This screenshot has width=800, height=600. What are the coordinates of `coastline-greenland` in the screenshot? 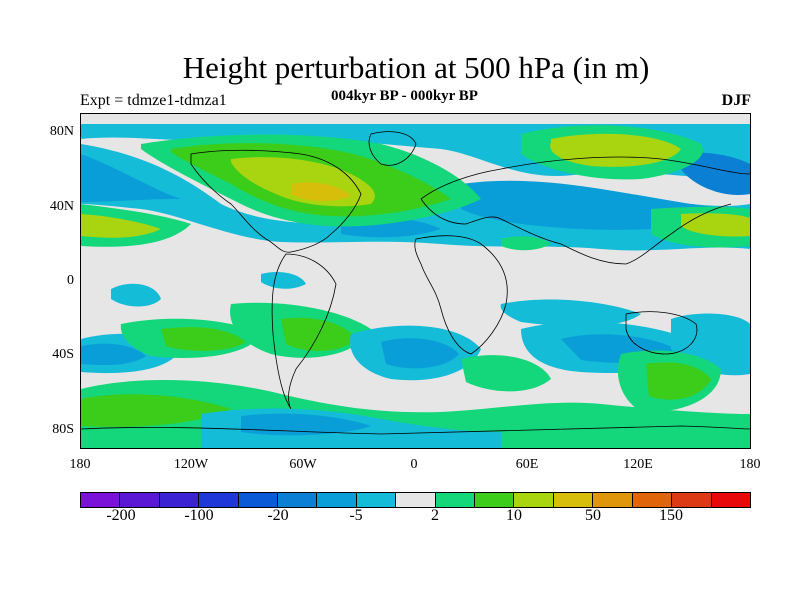 It's located at (392, 148).